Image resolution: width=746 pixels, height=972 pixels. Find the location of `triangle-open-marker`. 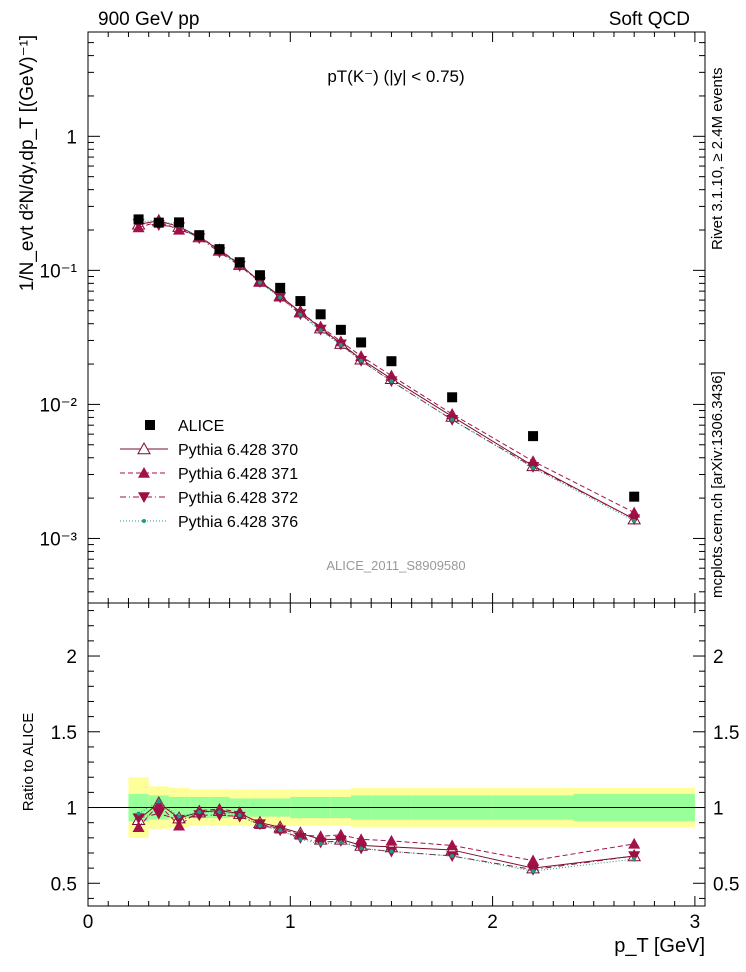

triangle-open-marker is located at coordinates (144, 448).